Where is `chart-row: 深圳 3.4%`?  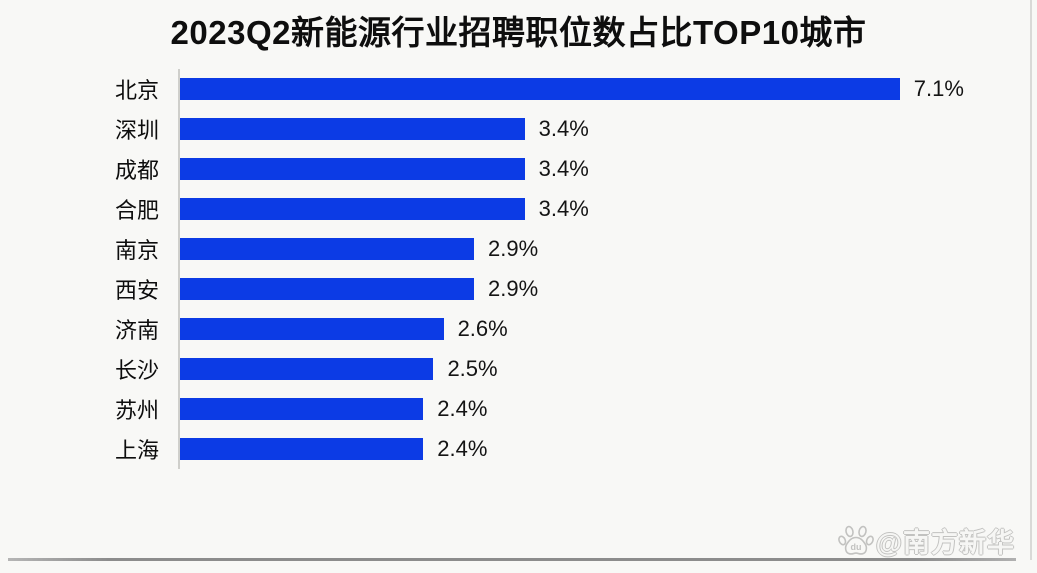 chart-row: 深圳 3.4% is located at coordinates (514, 129).